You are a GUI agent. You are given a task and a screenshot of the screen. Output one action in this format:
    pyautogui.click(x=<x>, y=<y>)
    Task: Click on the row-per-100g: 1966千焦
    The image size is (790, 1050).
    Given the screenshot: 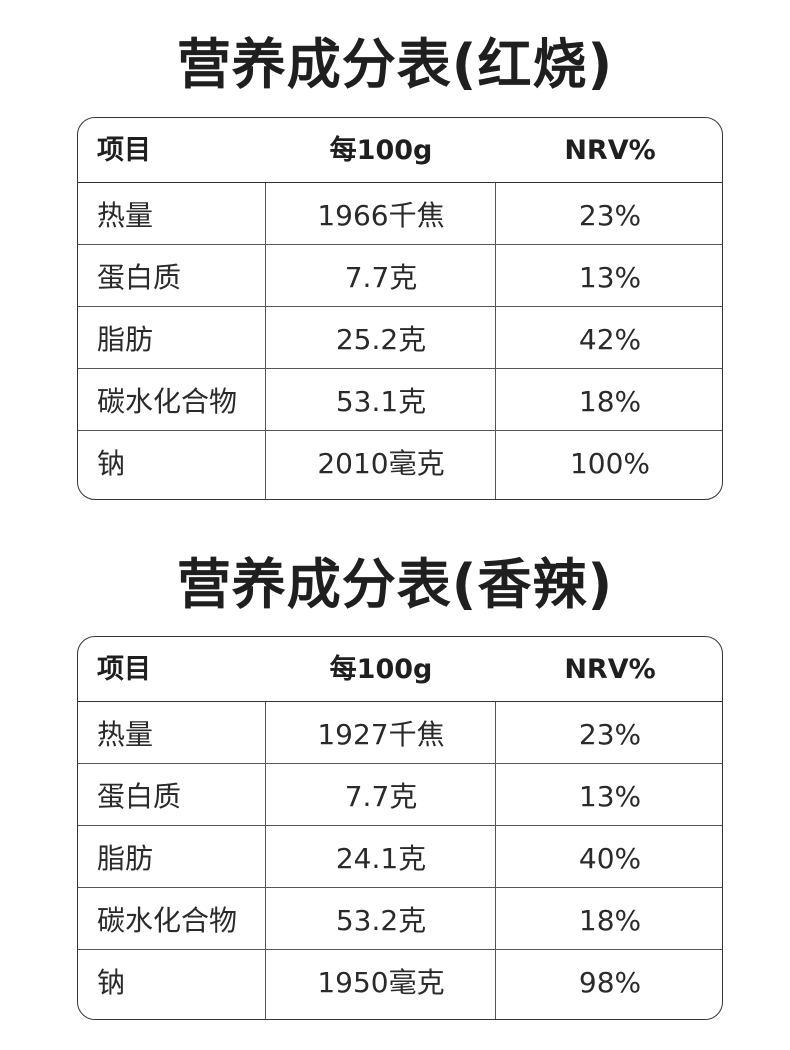 What is the action you would take?
    pyautogui.click(x=381, y=215)
    